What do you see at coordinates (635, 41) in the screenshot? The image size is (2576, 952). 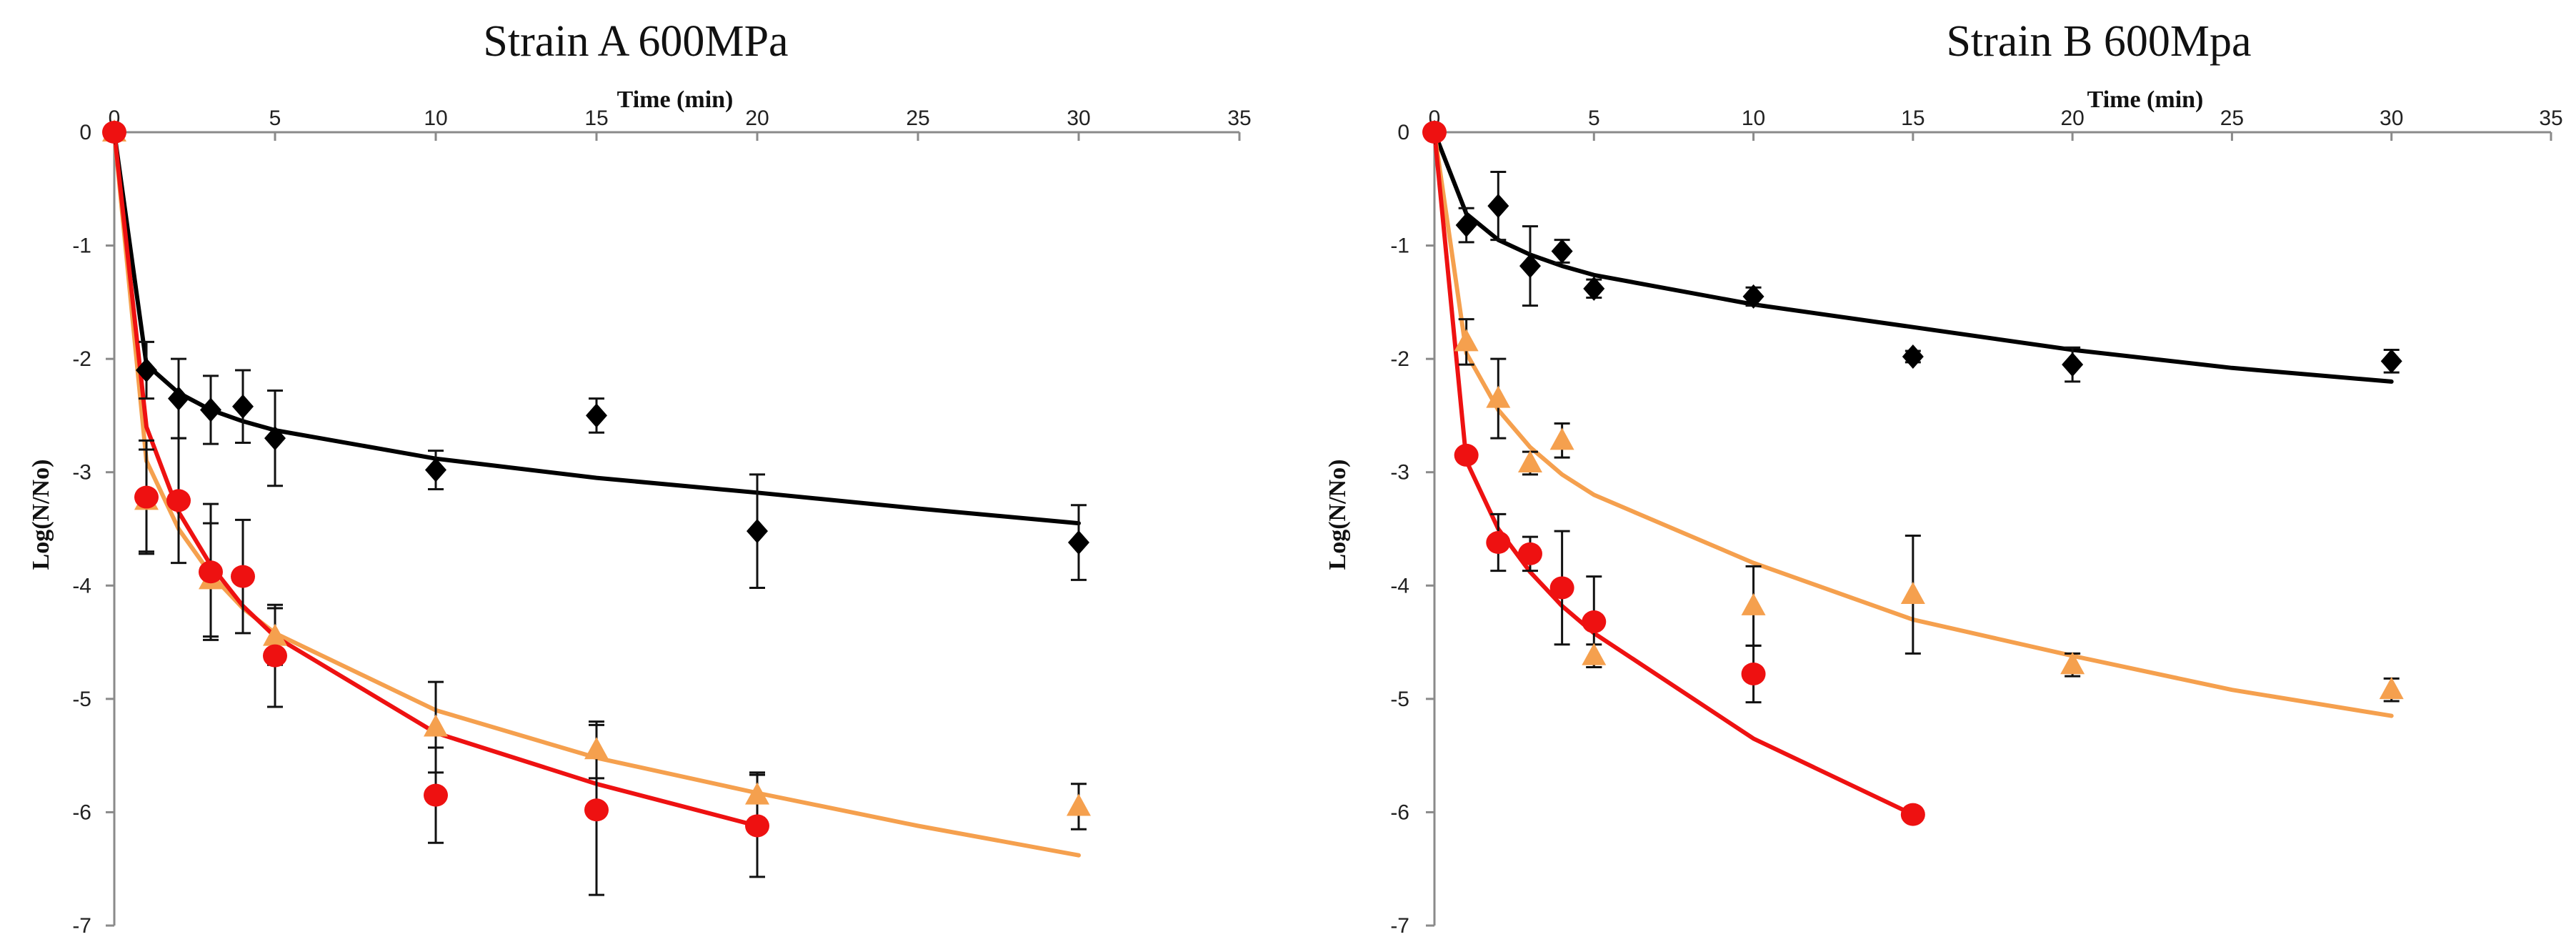 I see `chart-title: Strain A 600MPa` at bounding box center [635, 41].